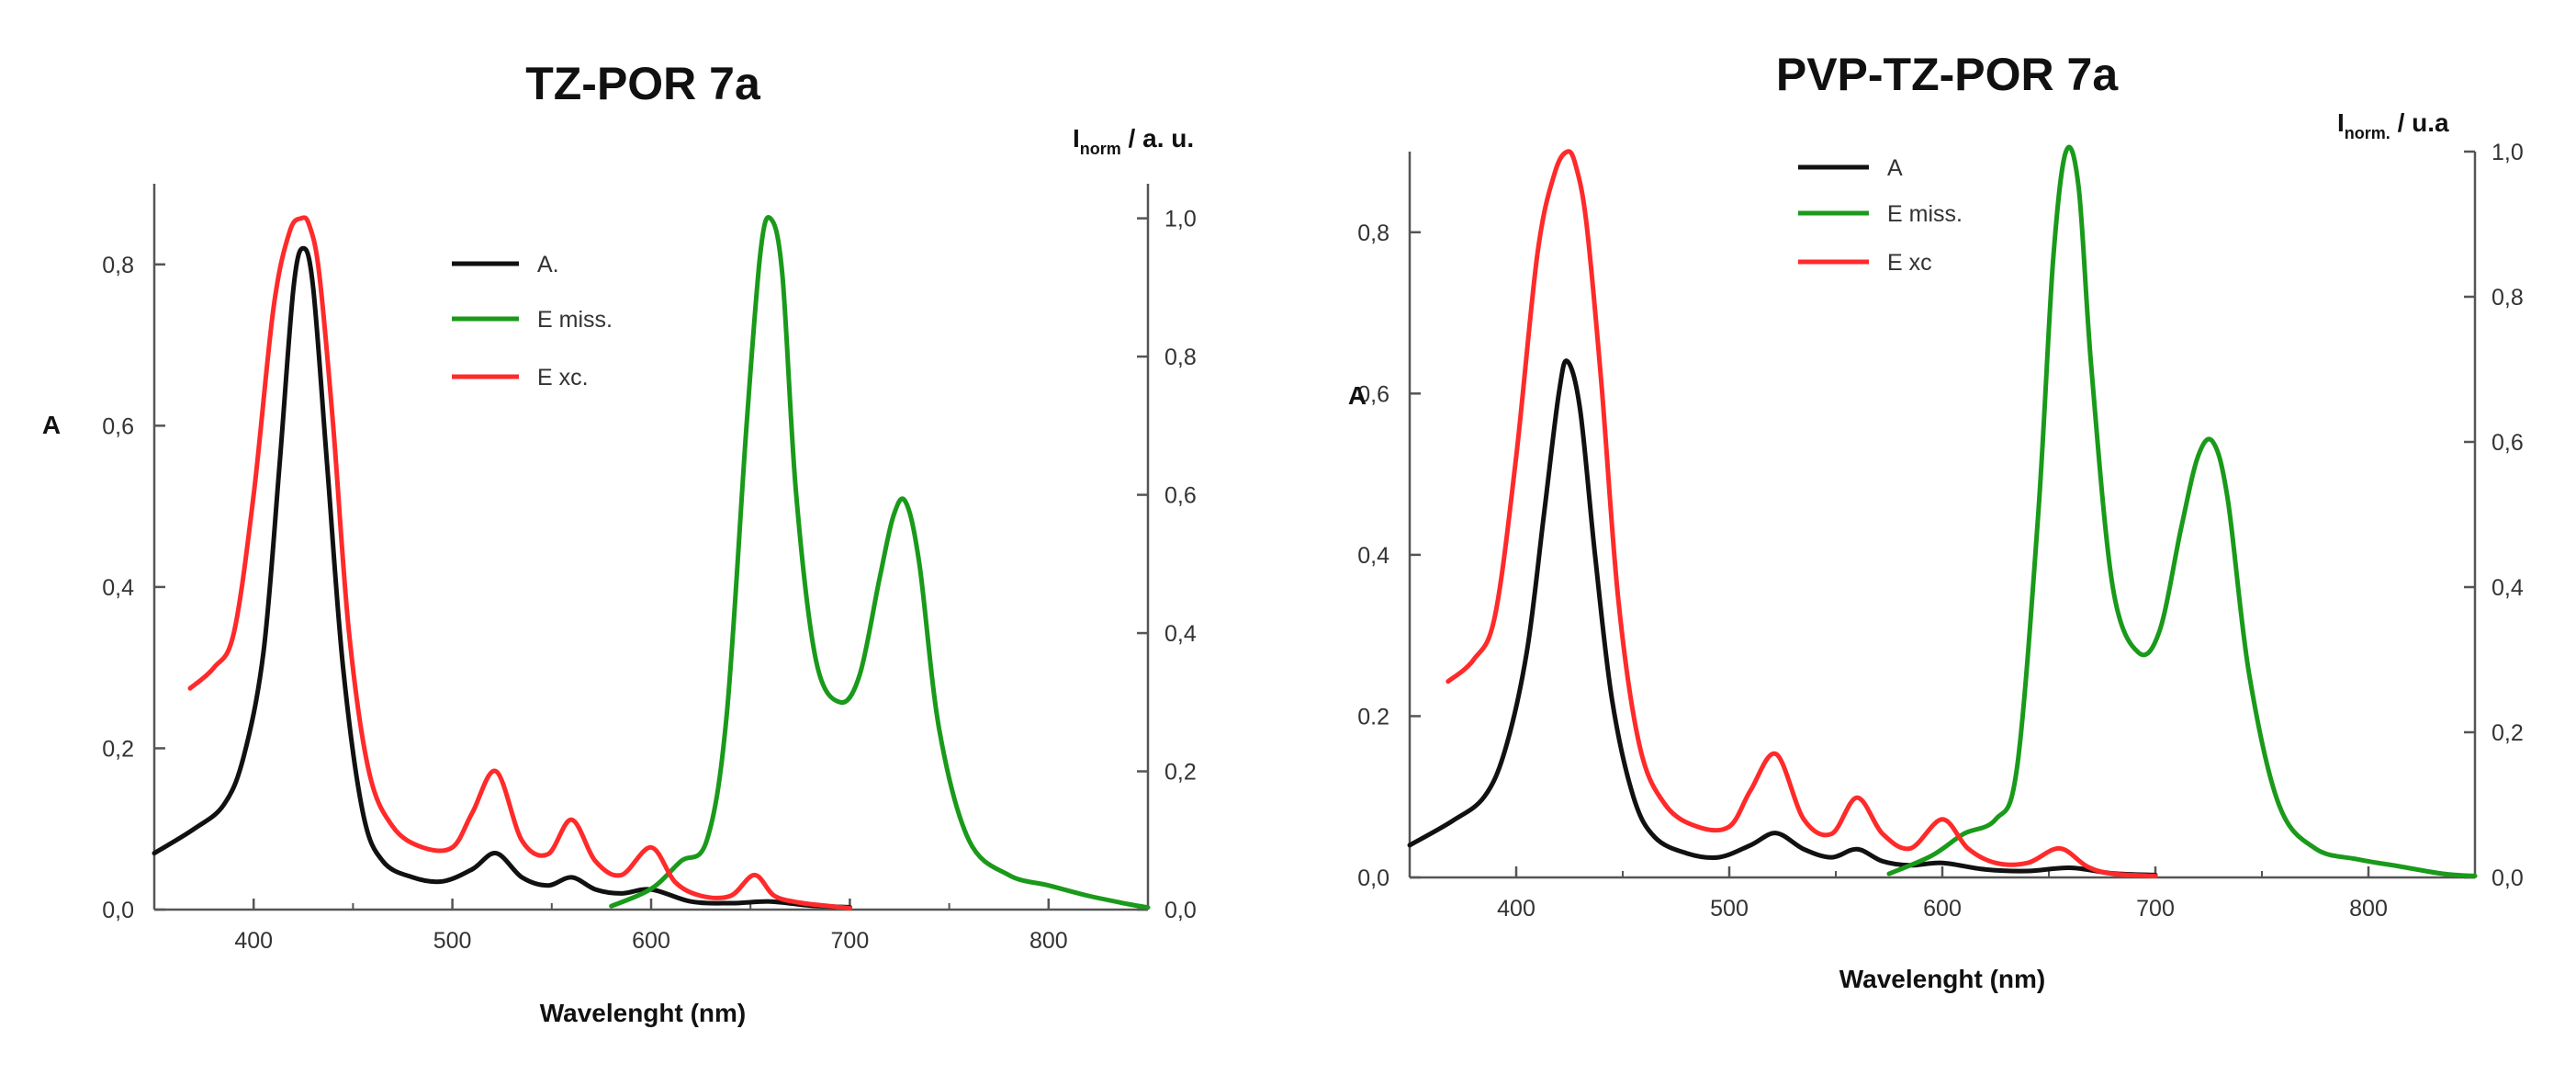  Describe the element at coordinates (1373, 717) in the screenshot. I see `y-tick-label: 0.2` at that location.